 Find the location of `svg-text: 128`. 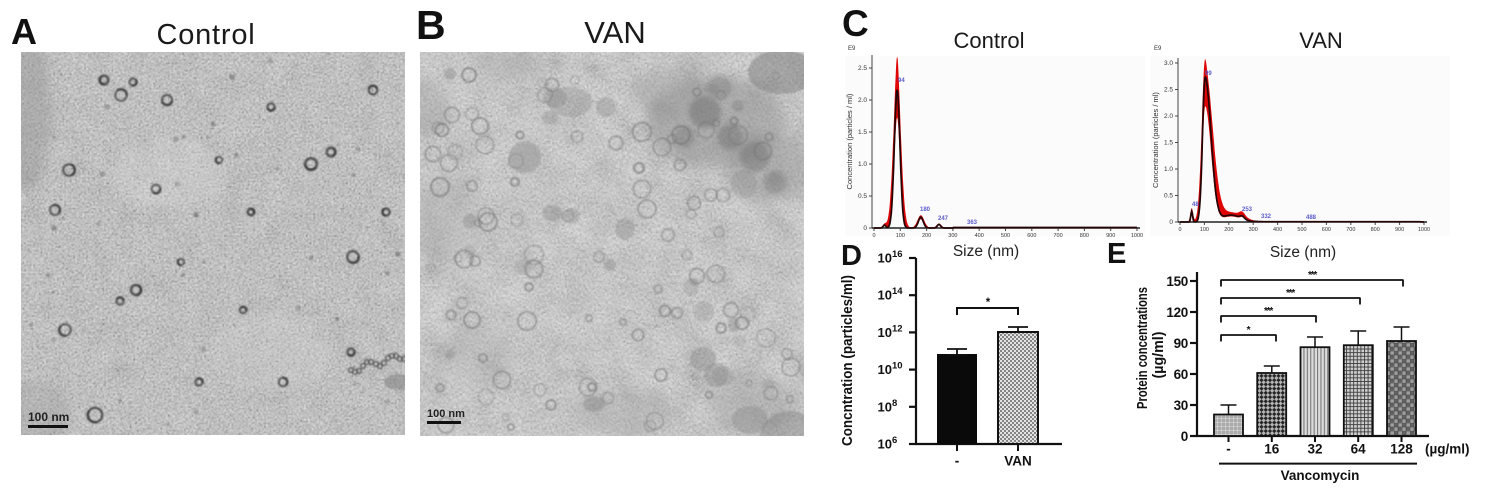

svg-text: 128 is located at coordinates (1401, 449).